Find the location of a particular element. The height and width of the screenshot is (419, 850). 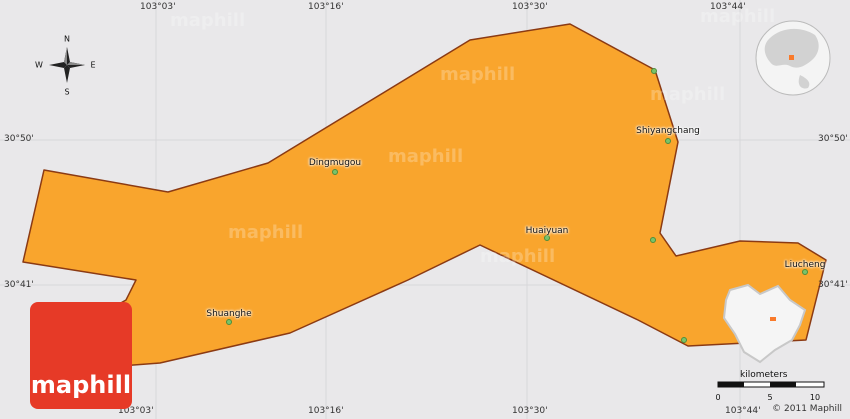

scale-tick-5: 5 is located at coordinates (770, 397).